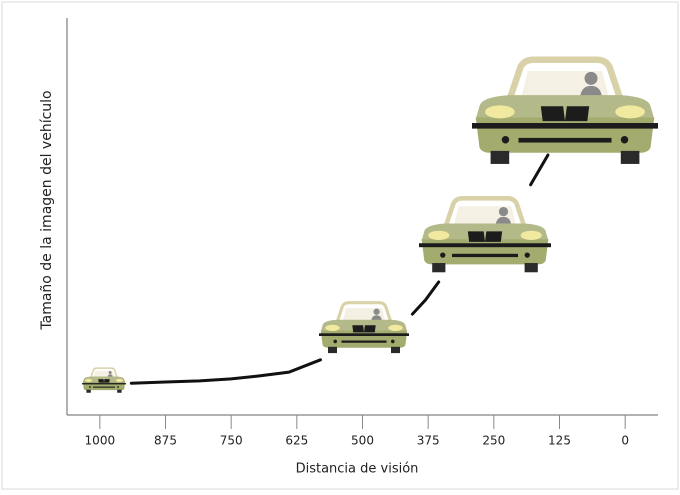  Describe the element at coordinates (362, 441) in the screenshot. I see `x-tick-label: 500` at that location.